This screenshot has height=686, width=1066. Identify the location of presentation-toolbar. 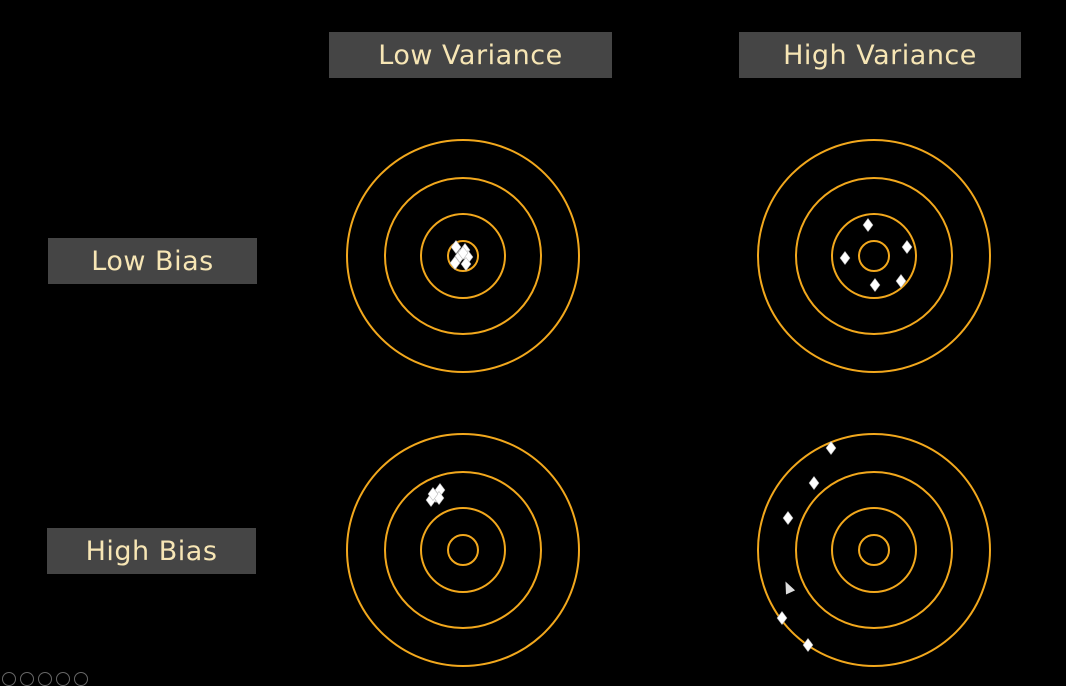
(45, 679).